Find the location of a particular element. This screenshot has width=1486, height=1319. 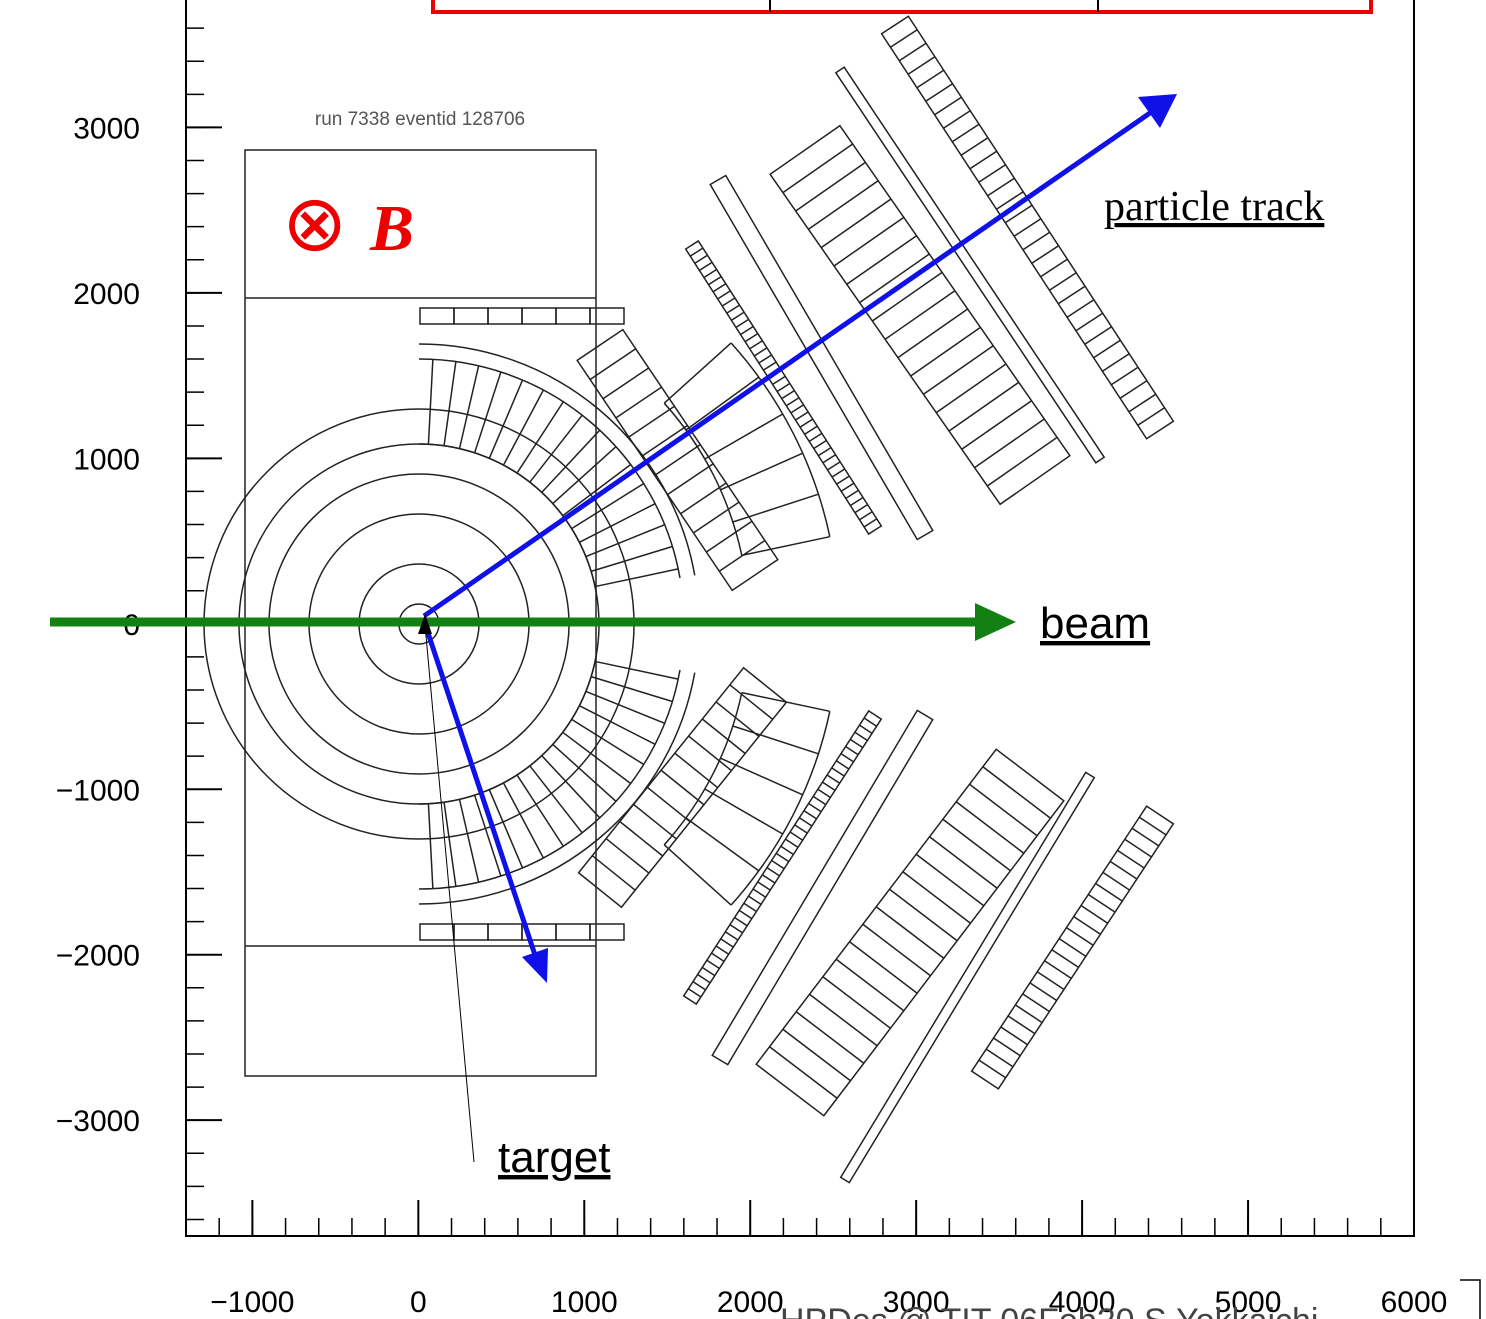

x-tick-label: 4000 is located at coordinates (1082, 1302).